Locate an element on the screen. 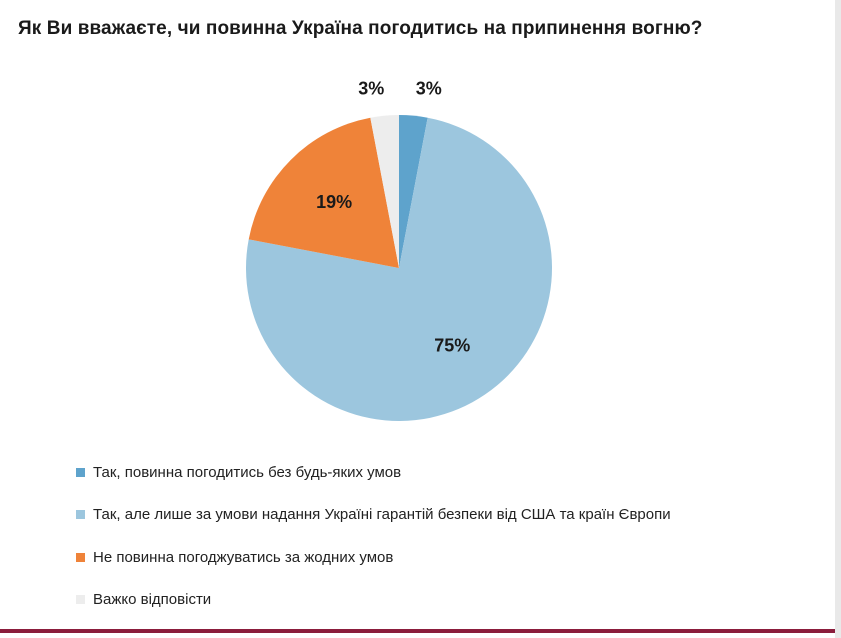 The image size is (841, 638). legend-label-4: Важко відповісти is located at coordinates (152, 599).